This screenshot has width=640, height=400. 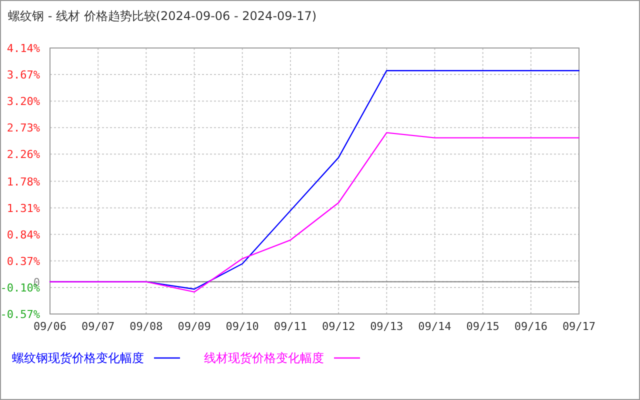 I want to click on y-tick-label: 0.84%, so click(x=23, y=235).